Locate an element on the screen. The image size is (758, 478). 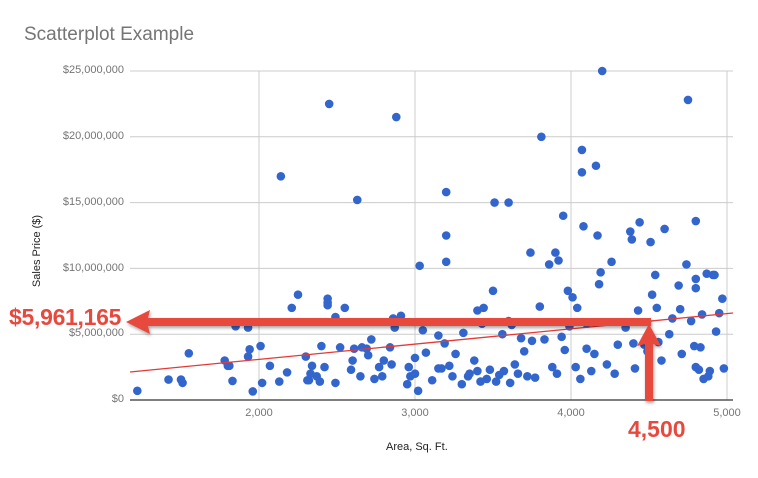
y-tick-0: $0 is located at coordinates (117, 399).